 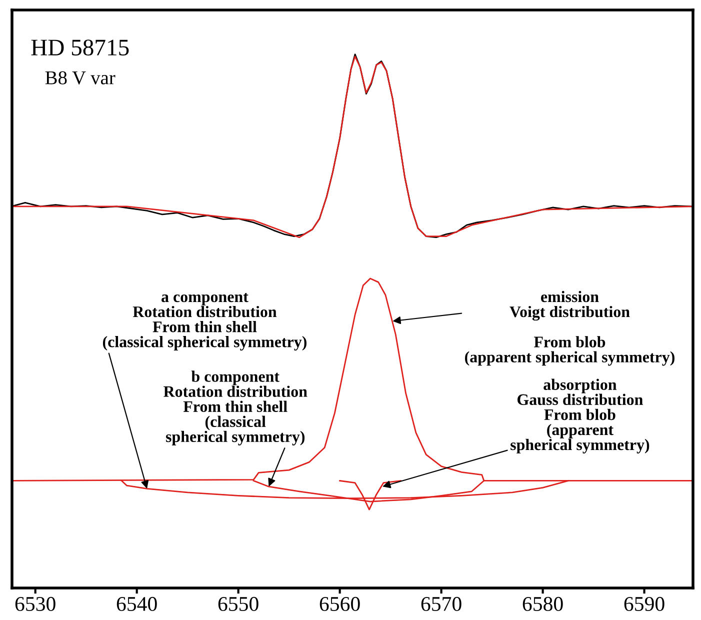 I want to click on x-tick-label: 6580, so click(x=542, y=603).